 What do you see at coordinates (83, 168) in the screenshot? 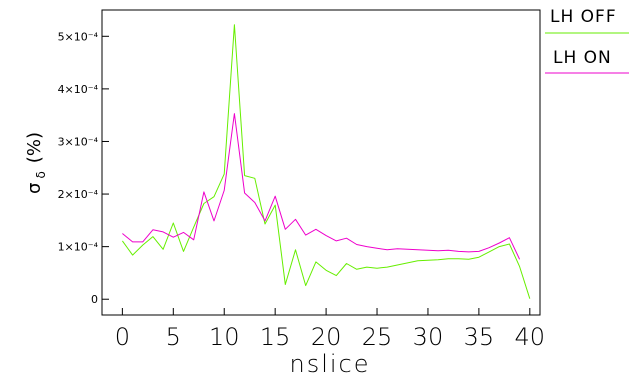
I see `y-axis-ticks: 0 1×10⁻⁴ 2×10⁻⁴ 3×10⁻⁴ 4×10⁻⁴ 5×10⁻⁴` at bounding box center [83, 168].